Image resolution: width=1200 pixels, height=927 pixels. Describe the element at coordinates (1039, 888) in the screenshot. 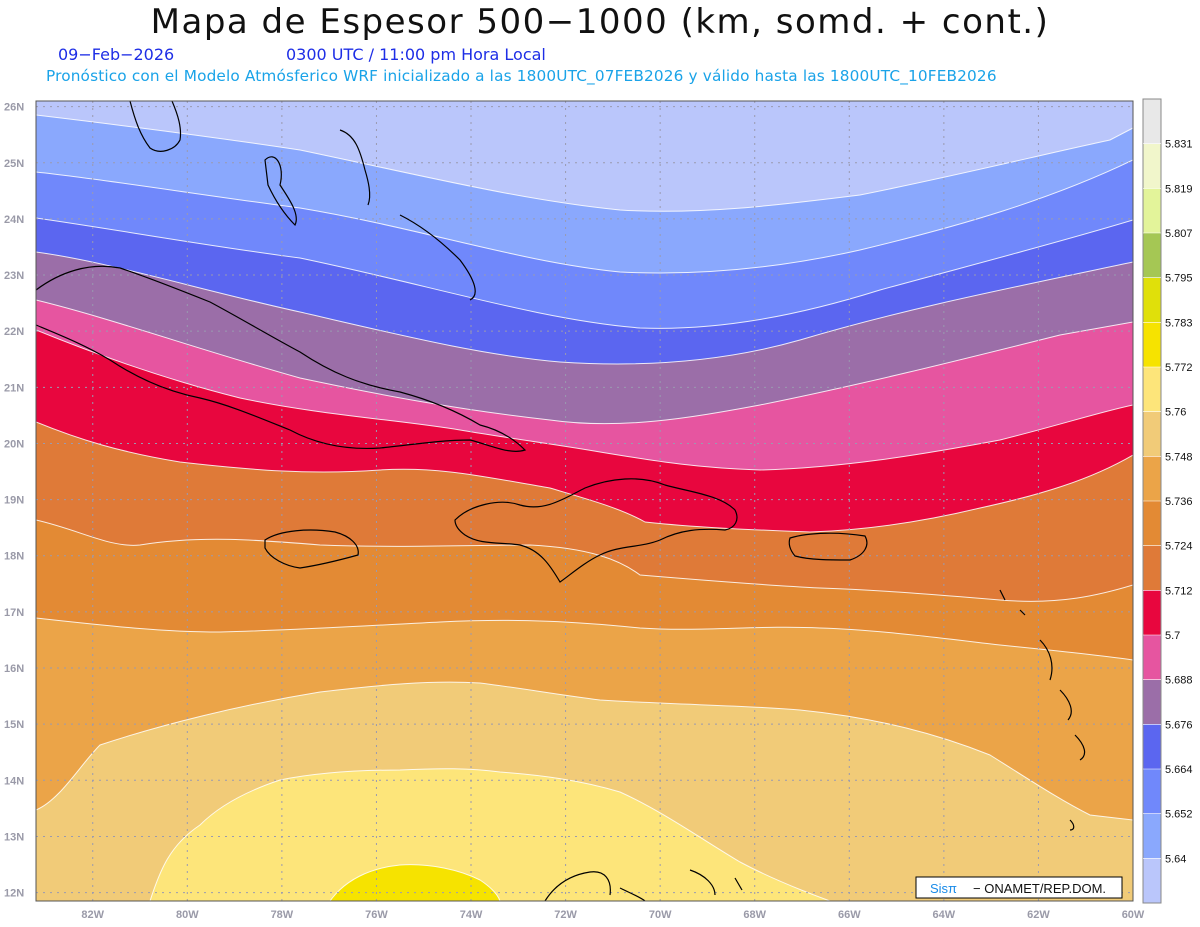

I see `logo-text: − ONAMET/REP.DOM.` at that location.